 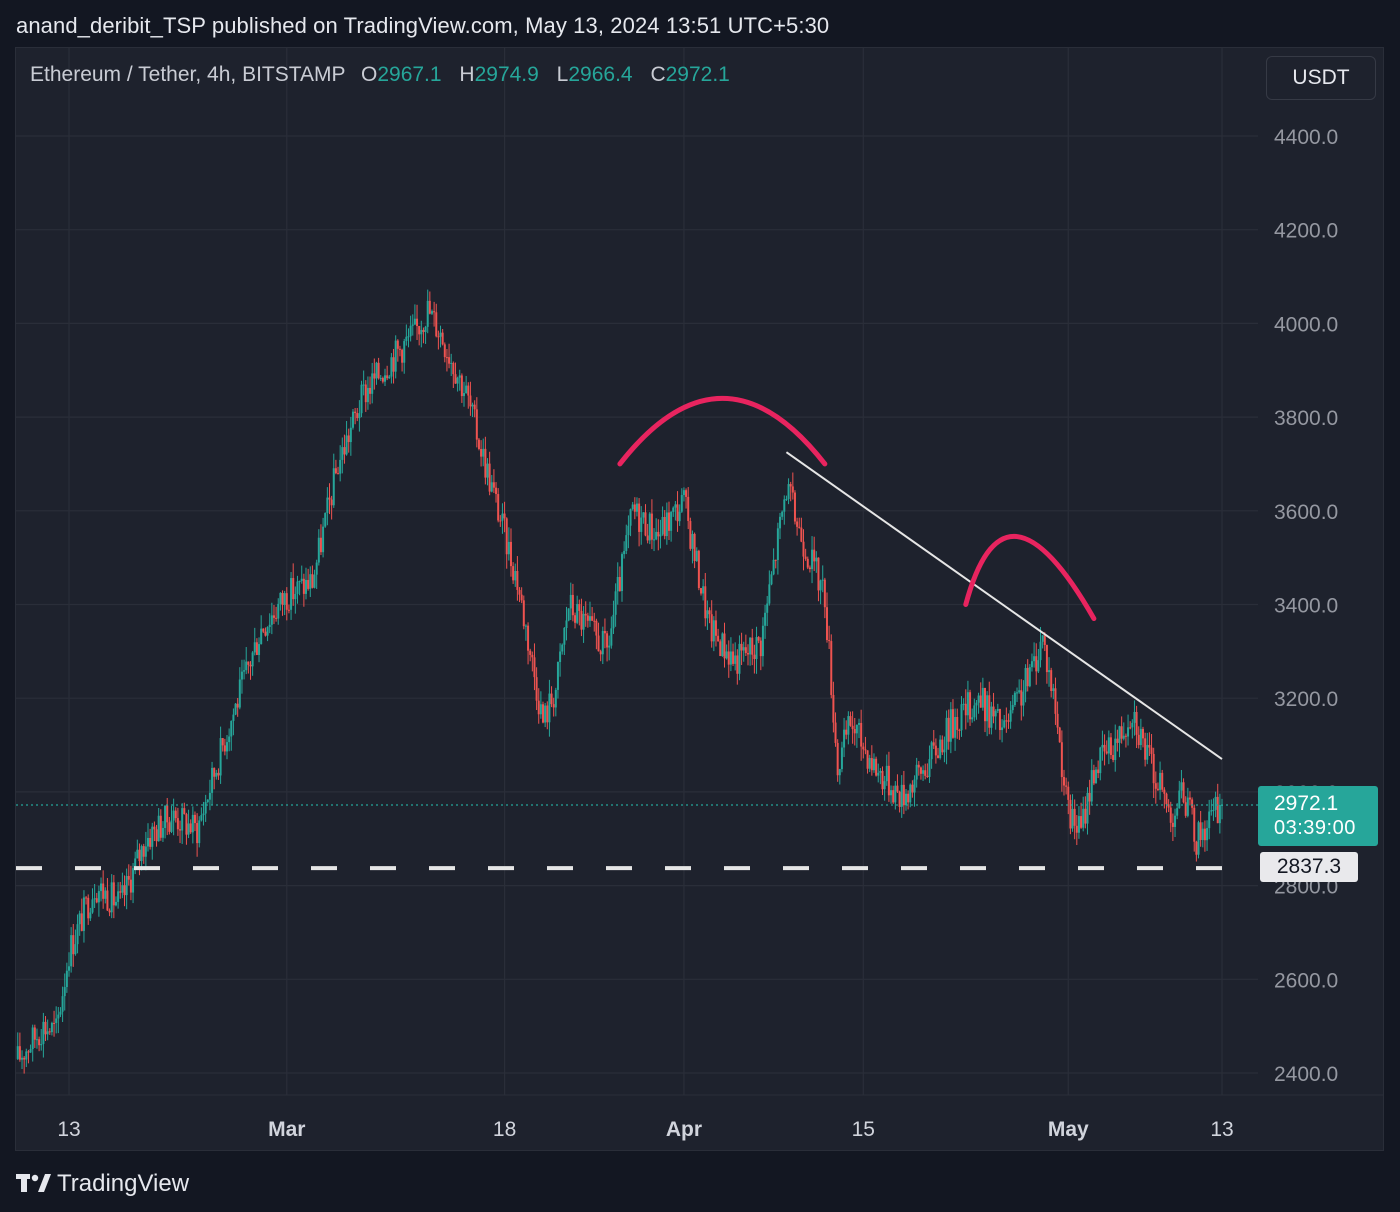 What do you see at coordinates (34, 1183) in the screenshot?
I see `tradingview-logo-icon` at bounding box center [34, 1183].